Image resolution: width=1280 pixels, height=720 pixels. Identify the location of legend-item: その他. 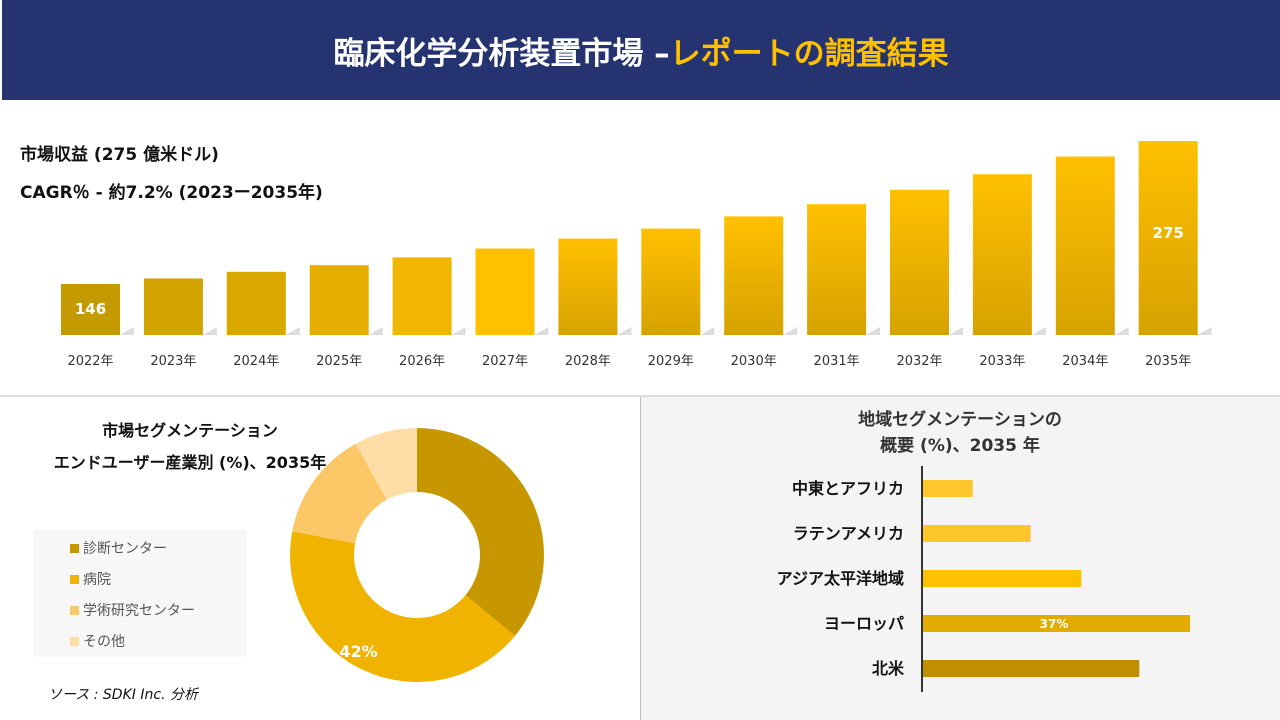
(97, 641).